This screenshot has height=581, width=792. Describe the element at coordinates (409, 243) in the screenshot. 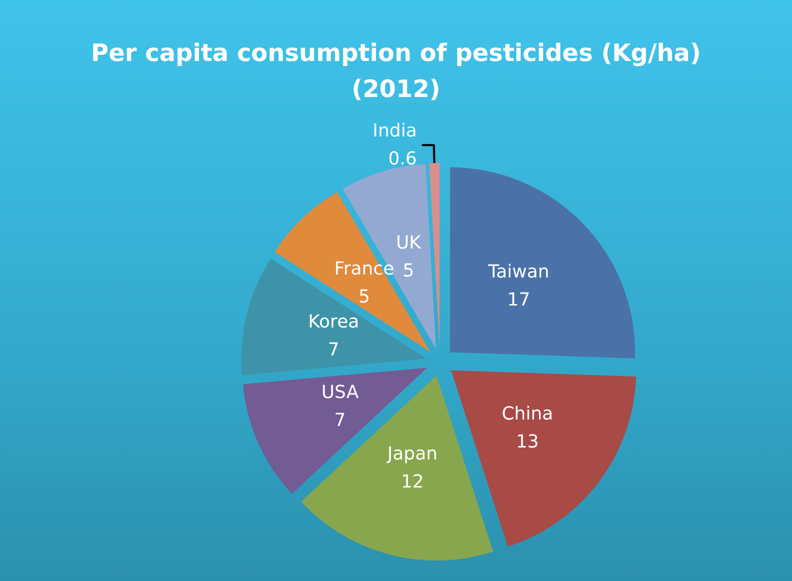

I see `slice-label: UK` at that location.